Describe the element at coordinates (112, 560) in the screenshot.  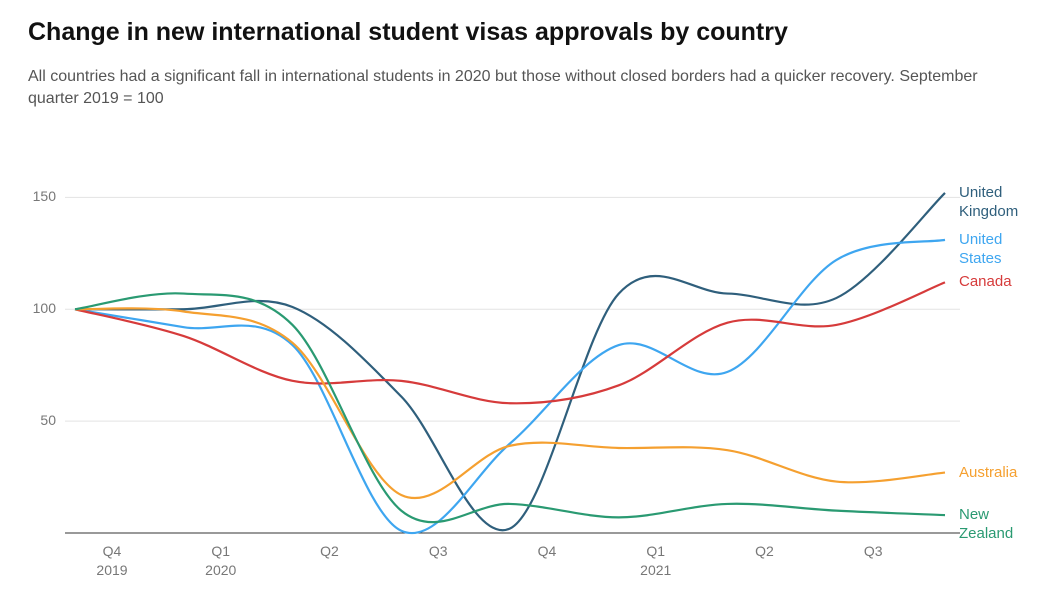
I see `x-tick-label: Q4 2019` at that location.